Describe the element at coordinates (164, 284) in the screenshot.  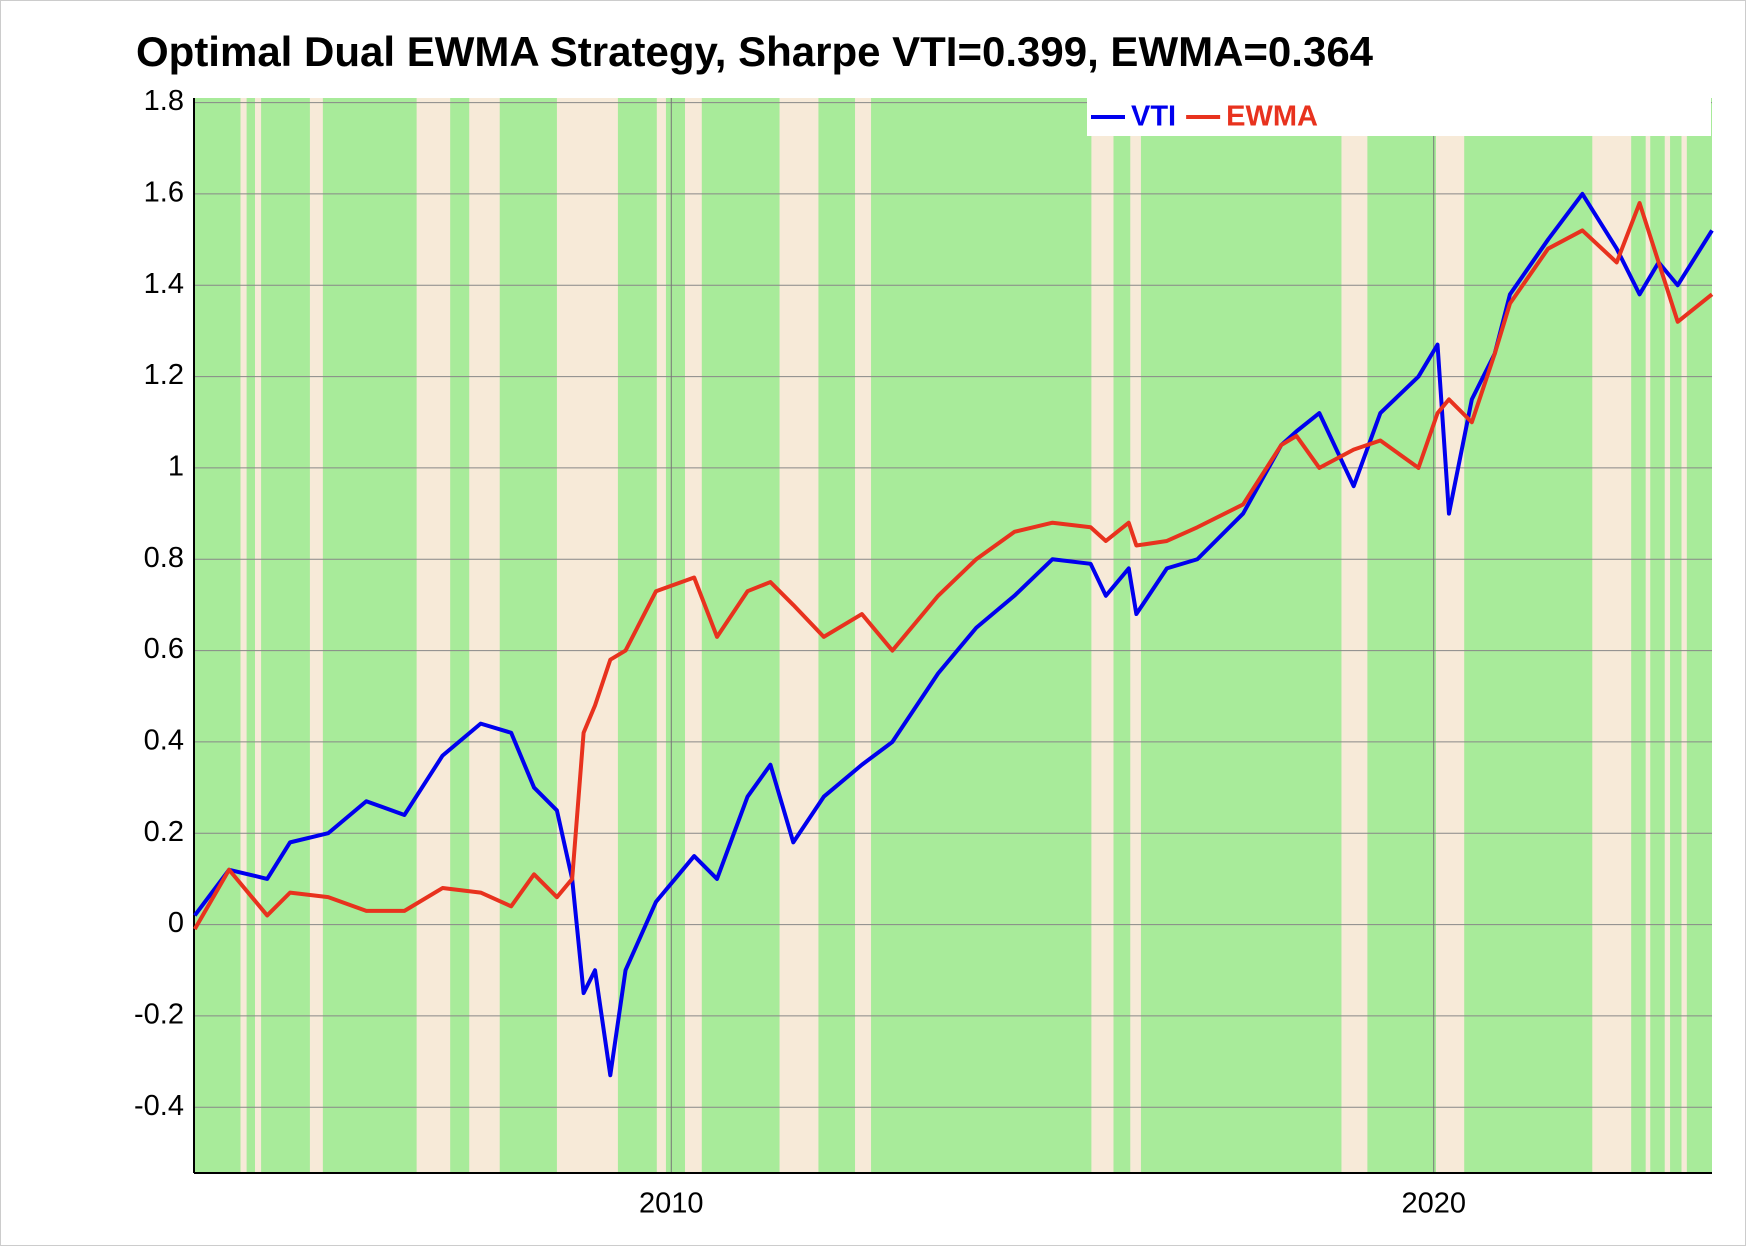
I see `y-tick-label: 1.4` at that location.